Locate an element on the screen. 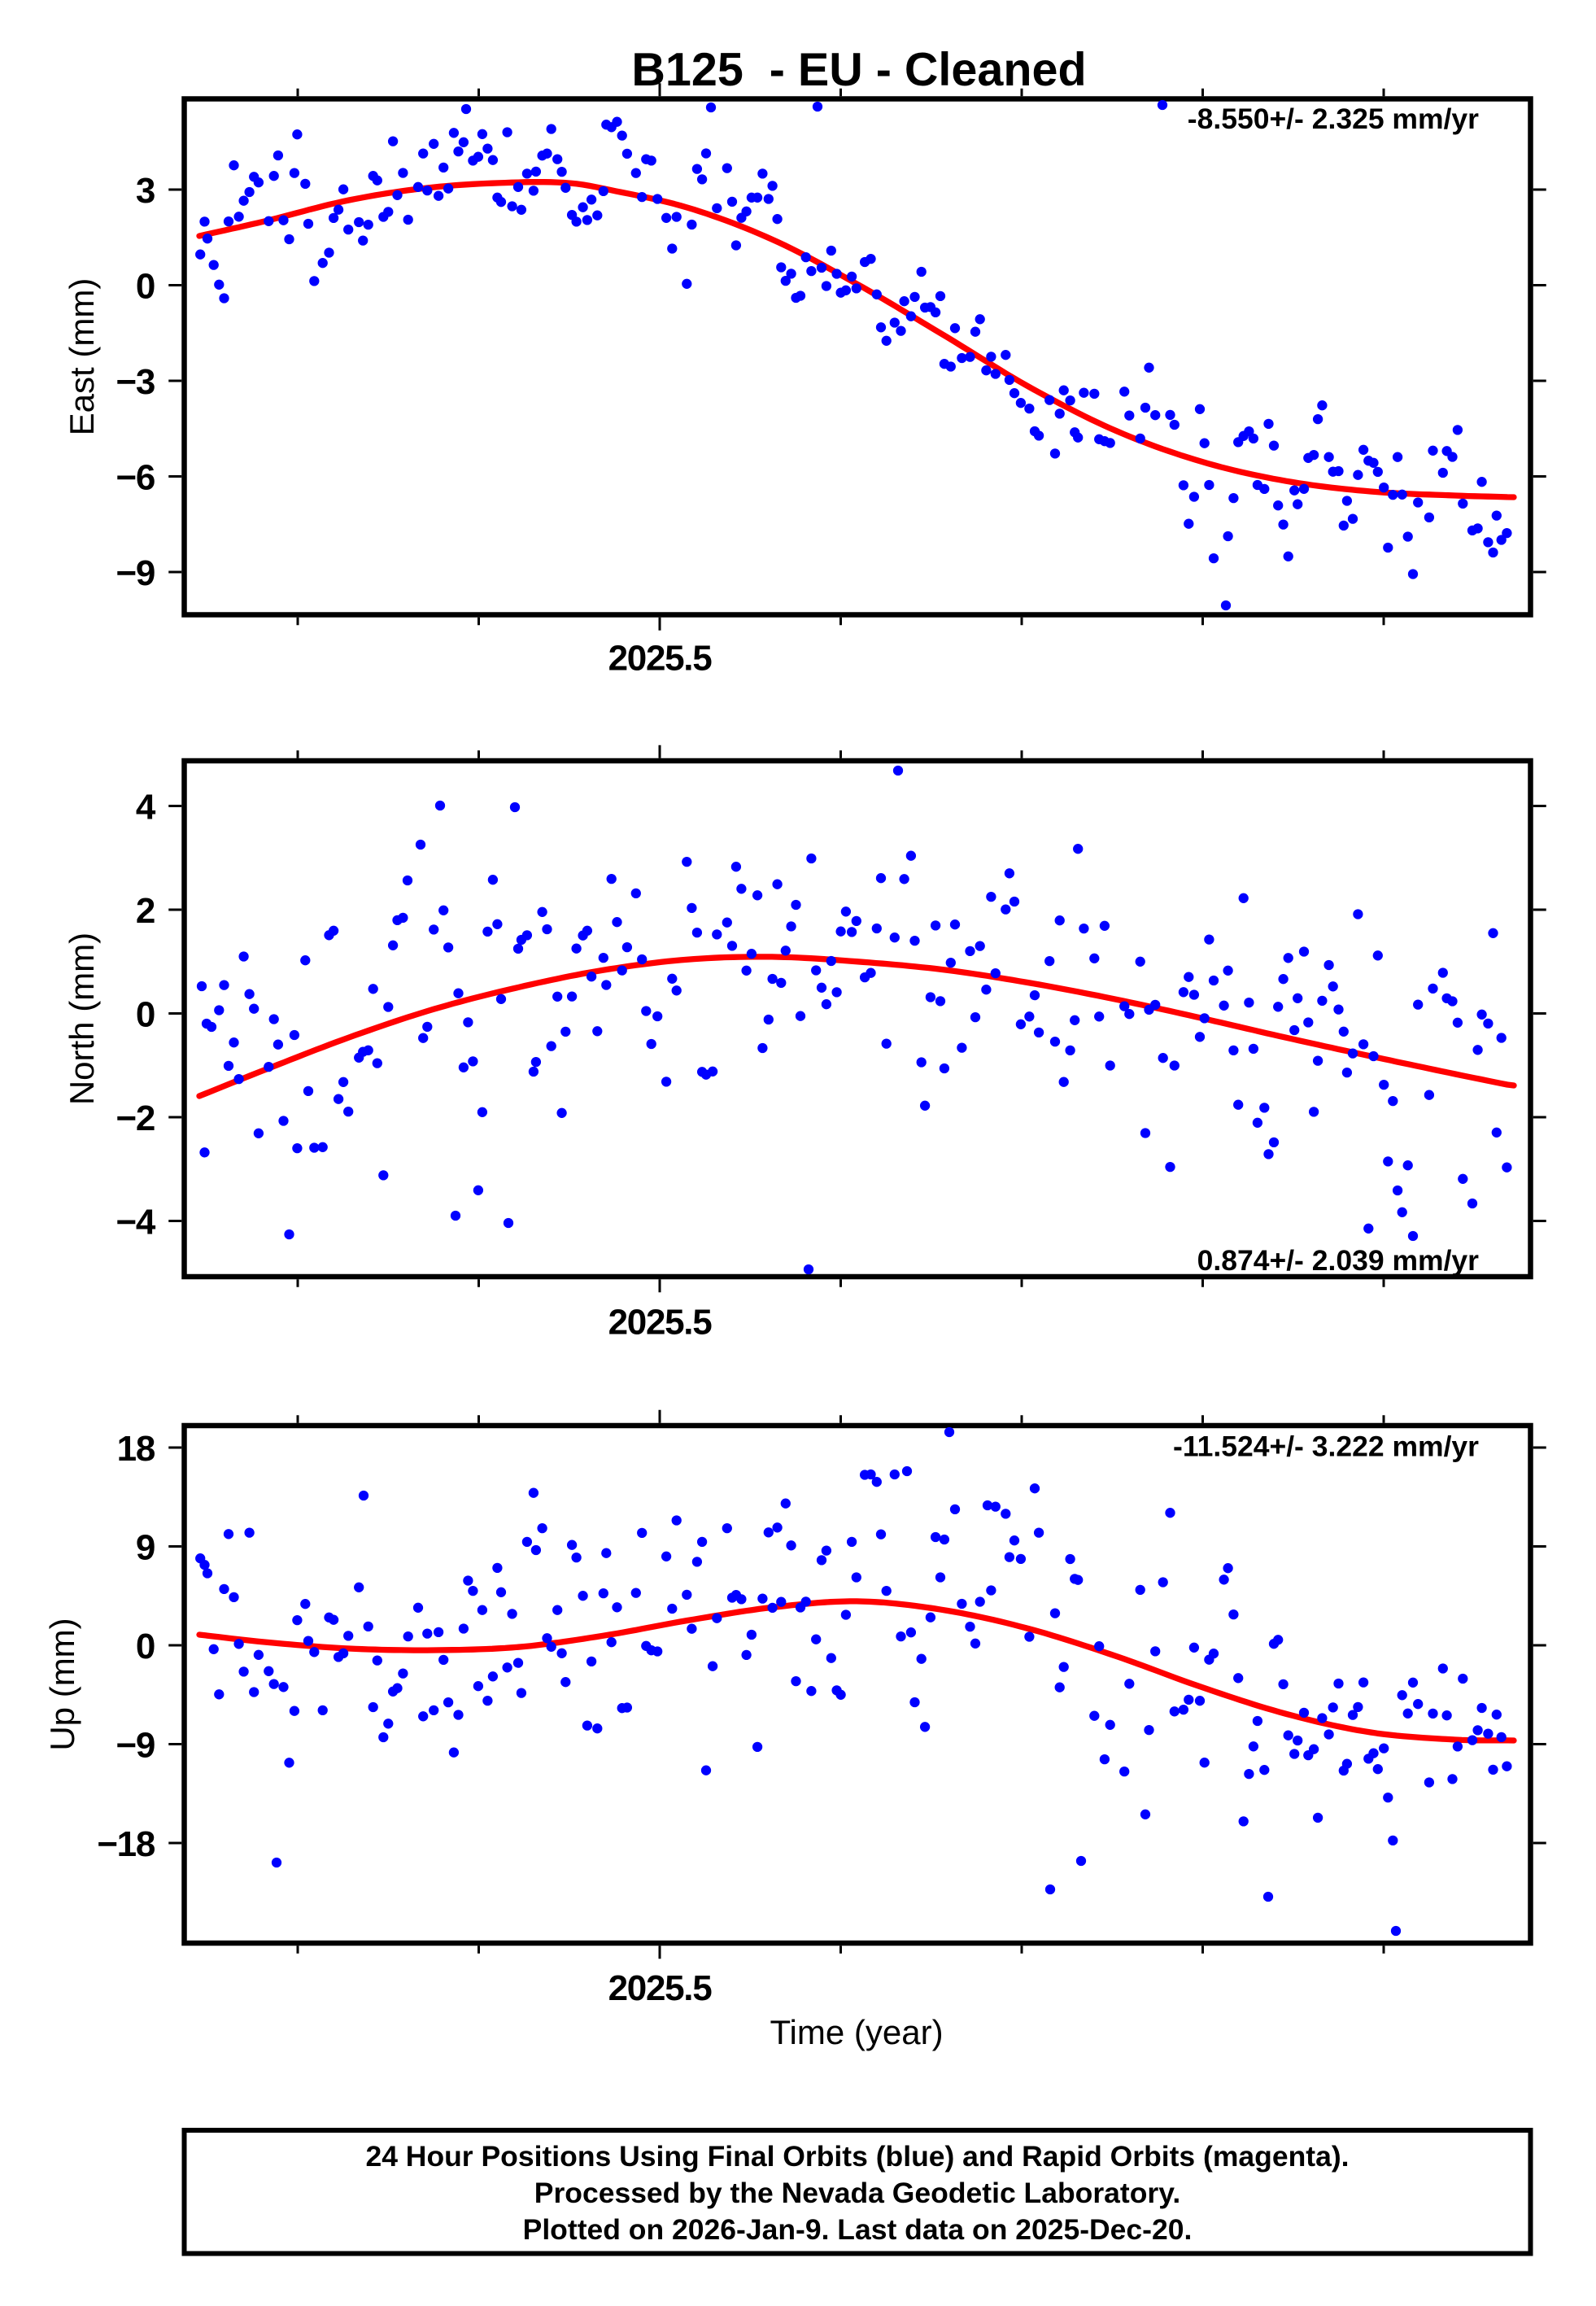 The image size is (1596, 2306). svg-text: 9 is located at coordinates (145, 1547).